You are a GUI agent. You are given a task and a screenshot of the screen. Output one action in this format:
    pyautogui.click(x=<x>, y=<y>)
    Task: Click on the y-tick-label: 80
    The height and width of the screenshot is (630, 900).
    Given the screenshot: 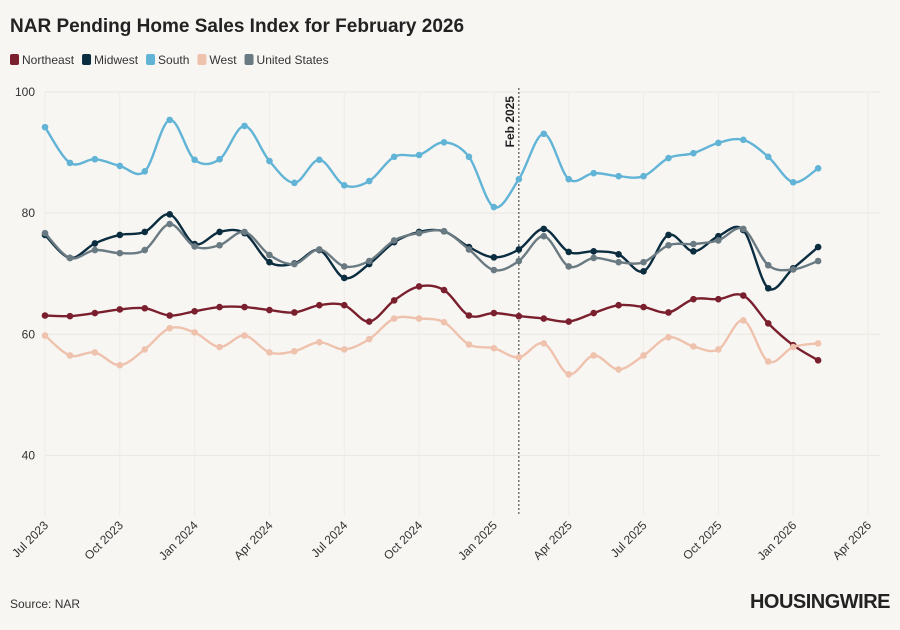 What is the action you would take?
    pyautogui.click(x=29, y=213)
    